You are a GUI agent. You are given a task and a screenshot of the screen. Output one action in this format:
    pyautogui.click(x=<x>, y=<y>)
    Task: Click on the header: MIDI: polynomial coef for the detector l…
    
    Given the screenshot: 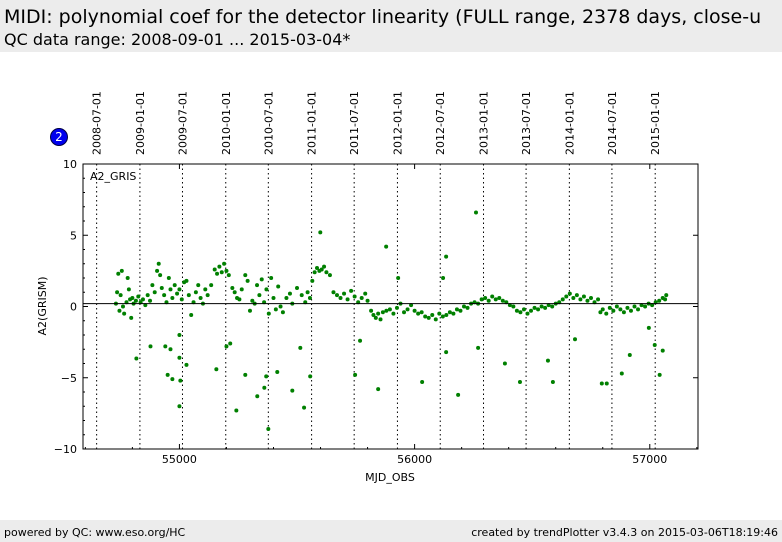 What is the action you would take?
    pyautogui.click(x=391, y=26)
    